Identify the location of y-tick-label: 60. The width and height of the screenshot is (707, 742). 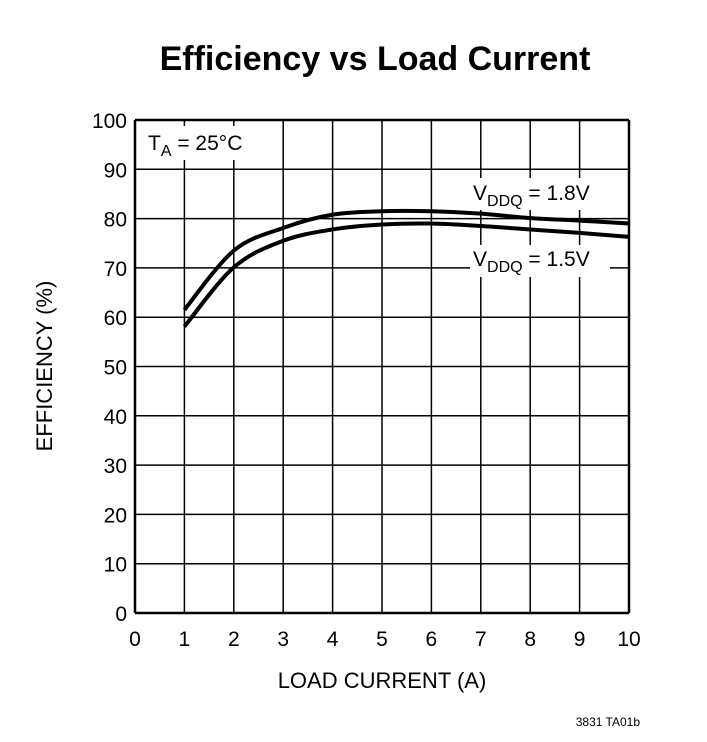
(115, 318).